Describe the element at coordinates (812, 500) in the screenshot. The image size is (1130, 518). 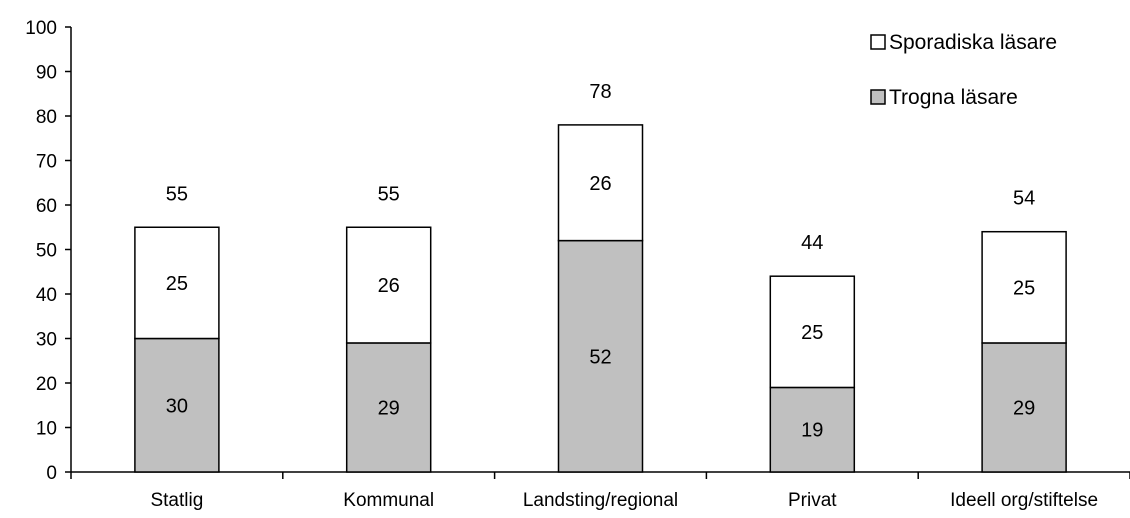
I see `x-tick-label: Privat` at that location.